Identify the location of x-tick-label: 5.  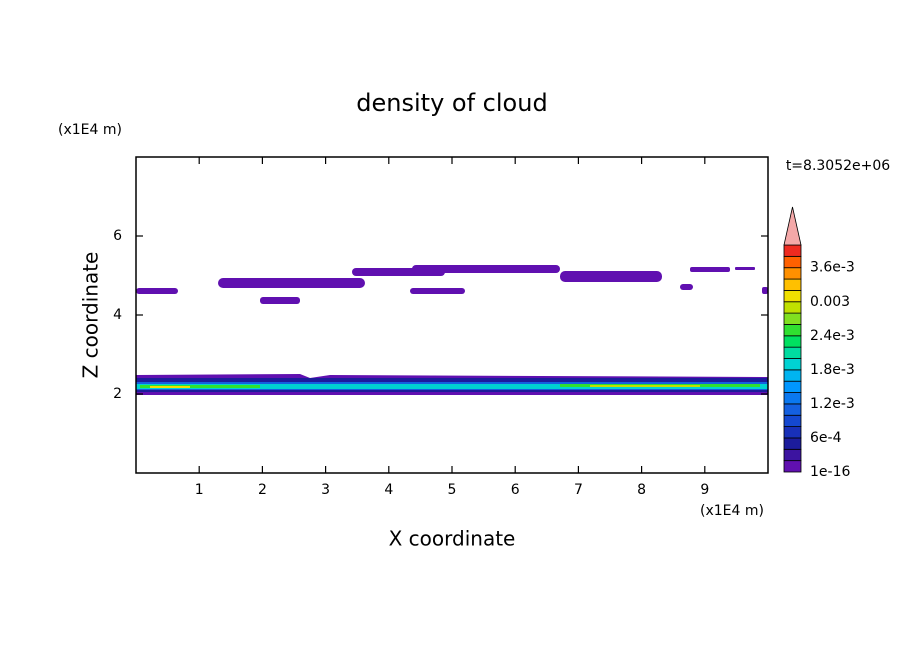
(452, 490).